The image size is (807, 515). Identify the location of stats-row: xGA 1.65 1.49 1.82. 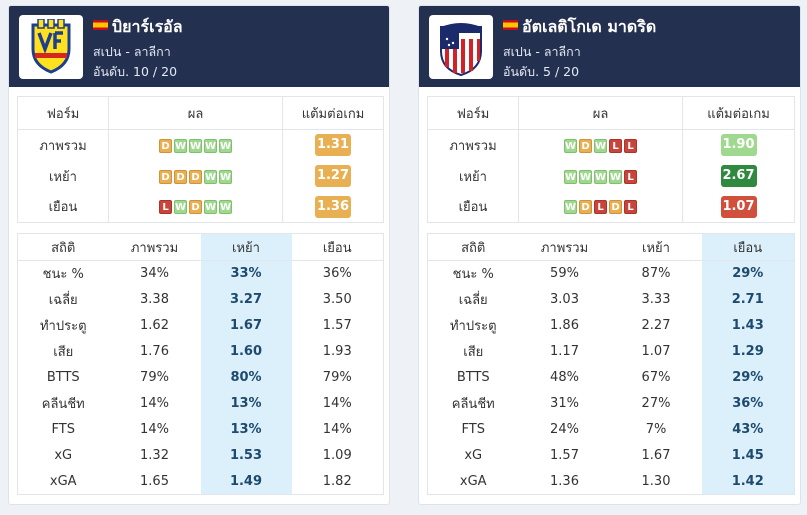
(200, 481).